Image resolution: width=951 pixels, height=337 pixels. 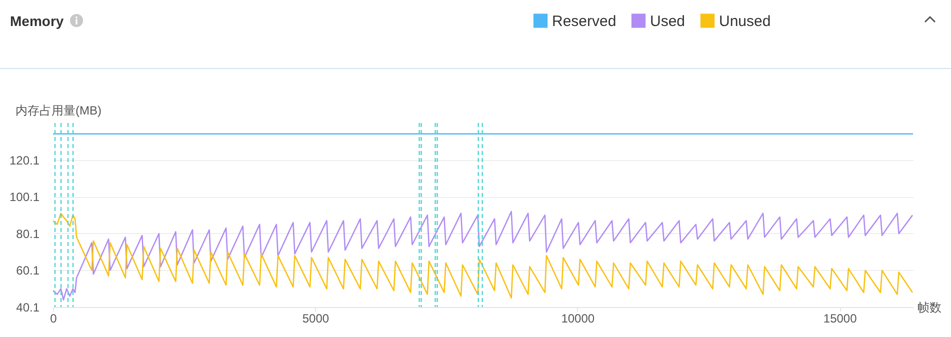 I want to click on y-tick-label: 80.1, so click(x=28, y=233).